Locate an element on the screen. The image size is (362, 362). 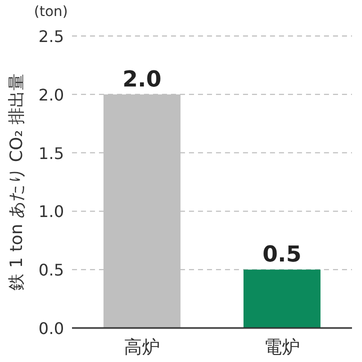
x-tick-label: 電炉 is located at coordinates (282, 347).